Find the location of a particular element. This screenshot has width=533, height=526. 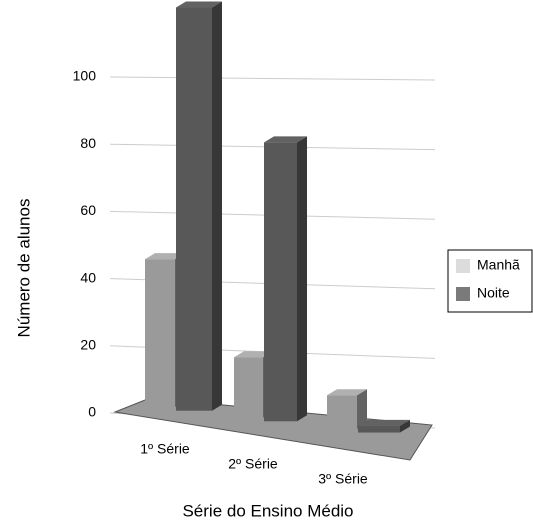

legend-label: Manhã is located at coordinates (498, 265).